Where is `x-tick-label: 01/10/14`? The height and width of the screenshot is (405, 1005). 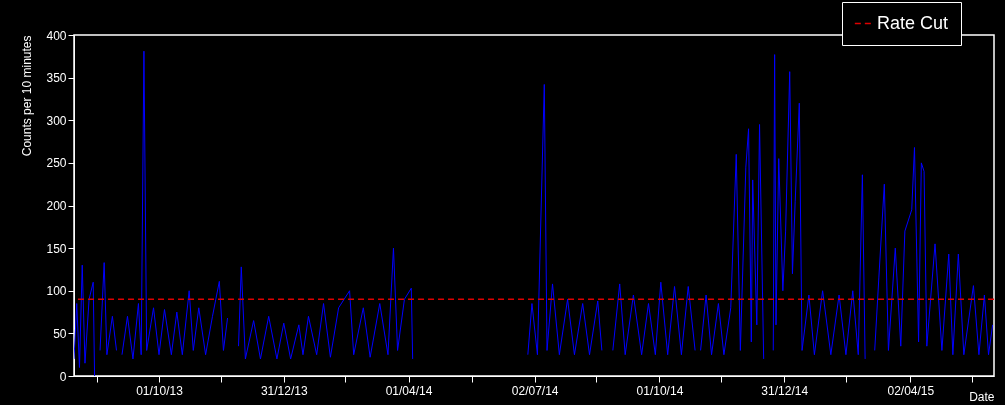
x-tick-label: 01/10/14 is located at coordinates (660, 390).